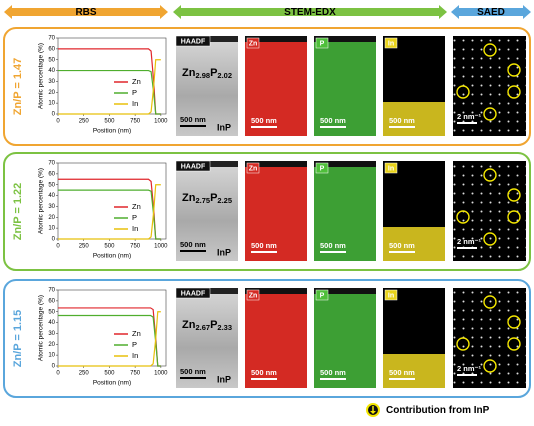 This screenshot has width=534, height=426. I want to click on formula-part: 2.67, so click(202, 327).